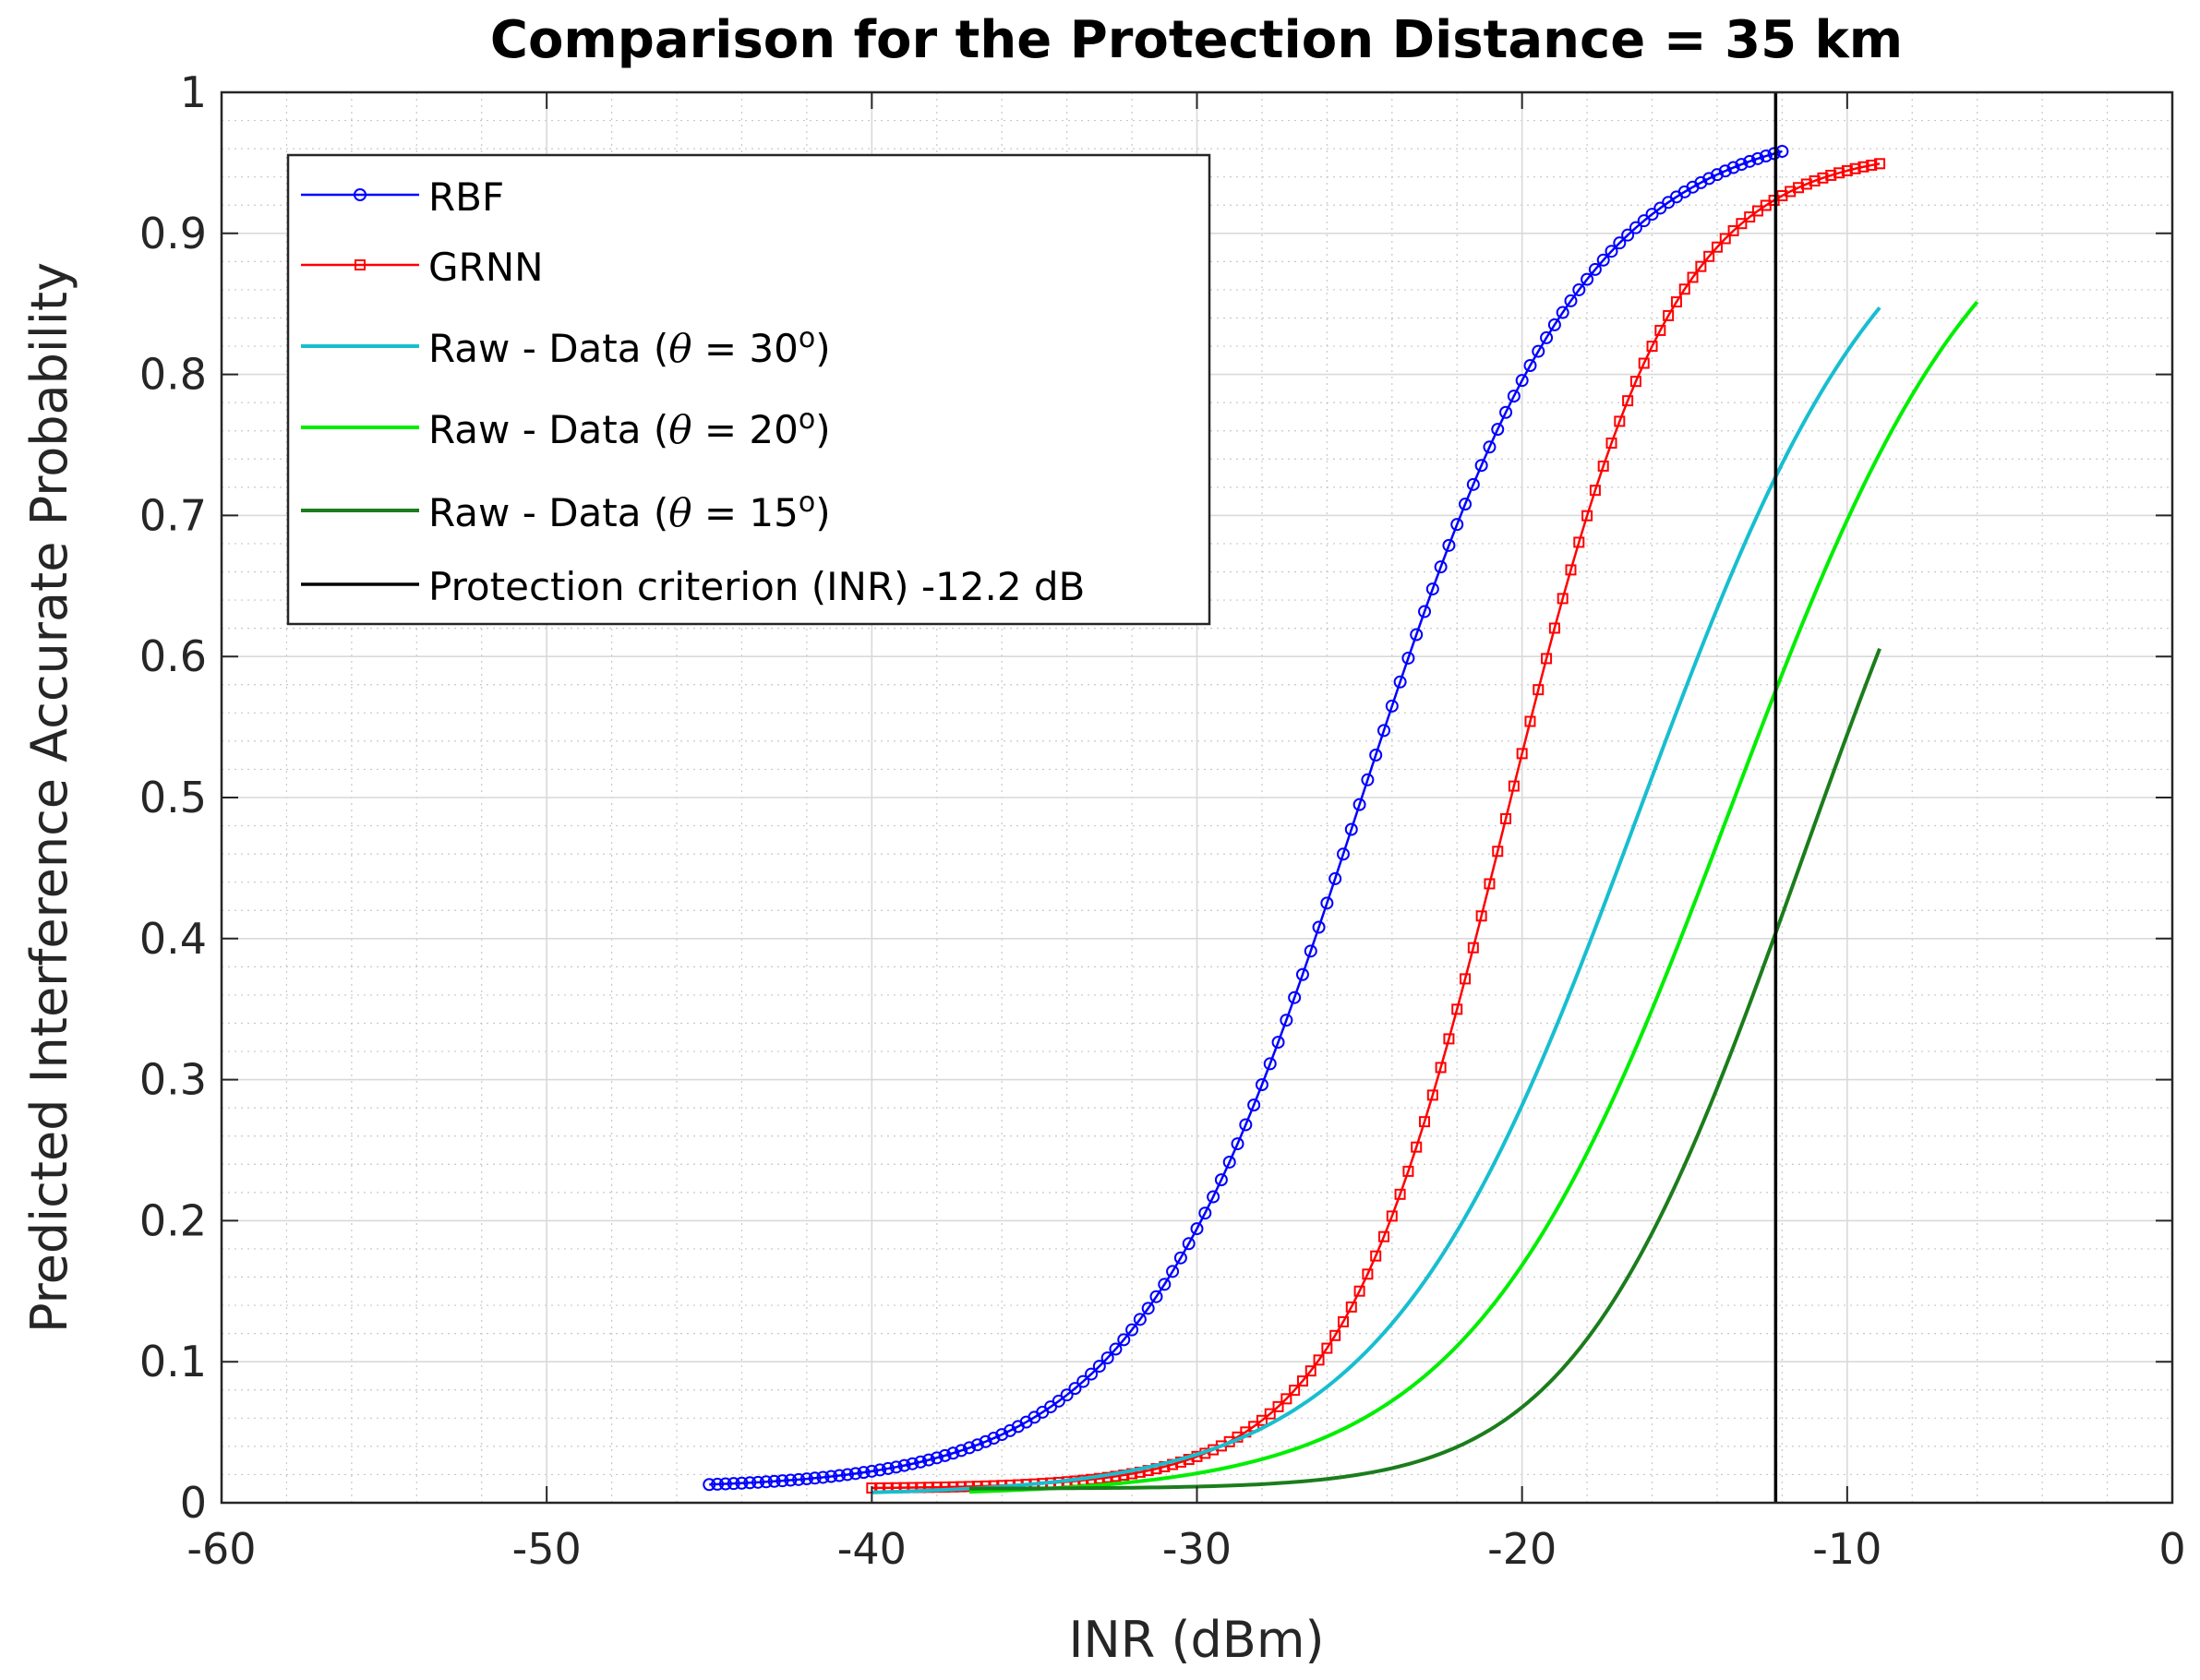 This screenshot has width=2200, height=1680. What do you see at coordinates (1197, 1549) in the screenshot?
I see `x-tick-label: -30` at bounding box center [1197, 1549].